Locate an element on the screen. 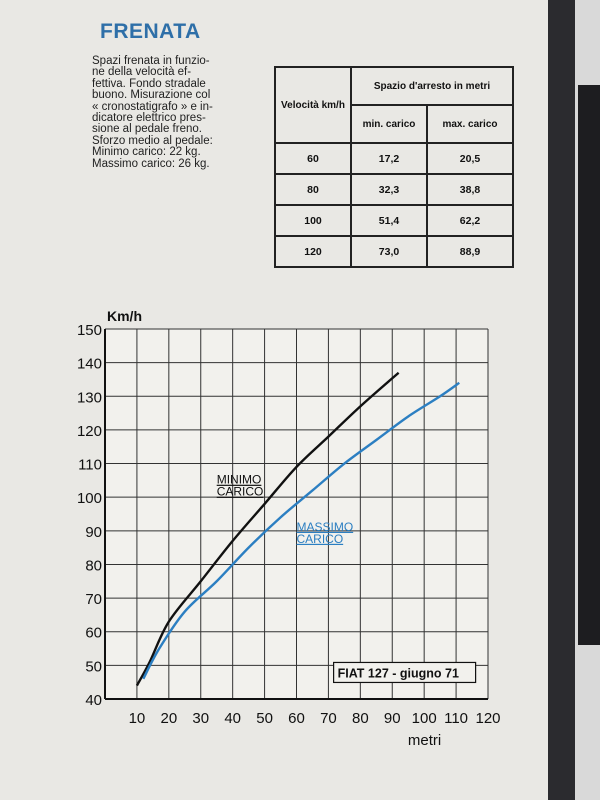  y-tick-label: 130 is located at coordinates (89, 397).